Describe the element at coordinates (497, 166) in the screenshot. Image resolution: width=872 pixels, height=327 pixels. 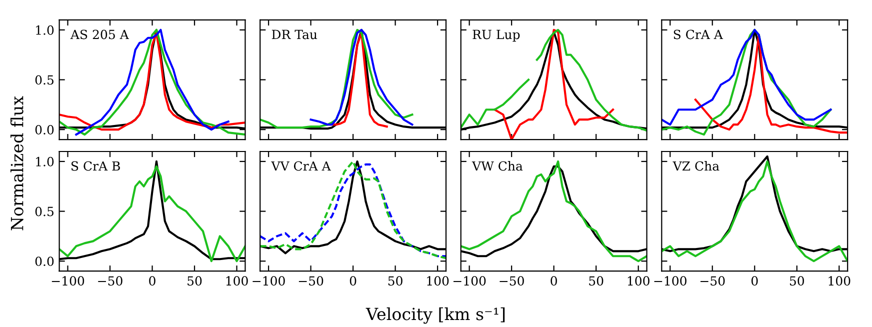
I see `text: VW Cha` at that location.